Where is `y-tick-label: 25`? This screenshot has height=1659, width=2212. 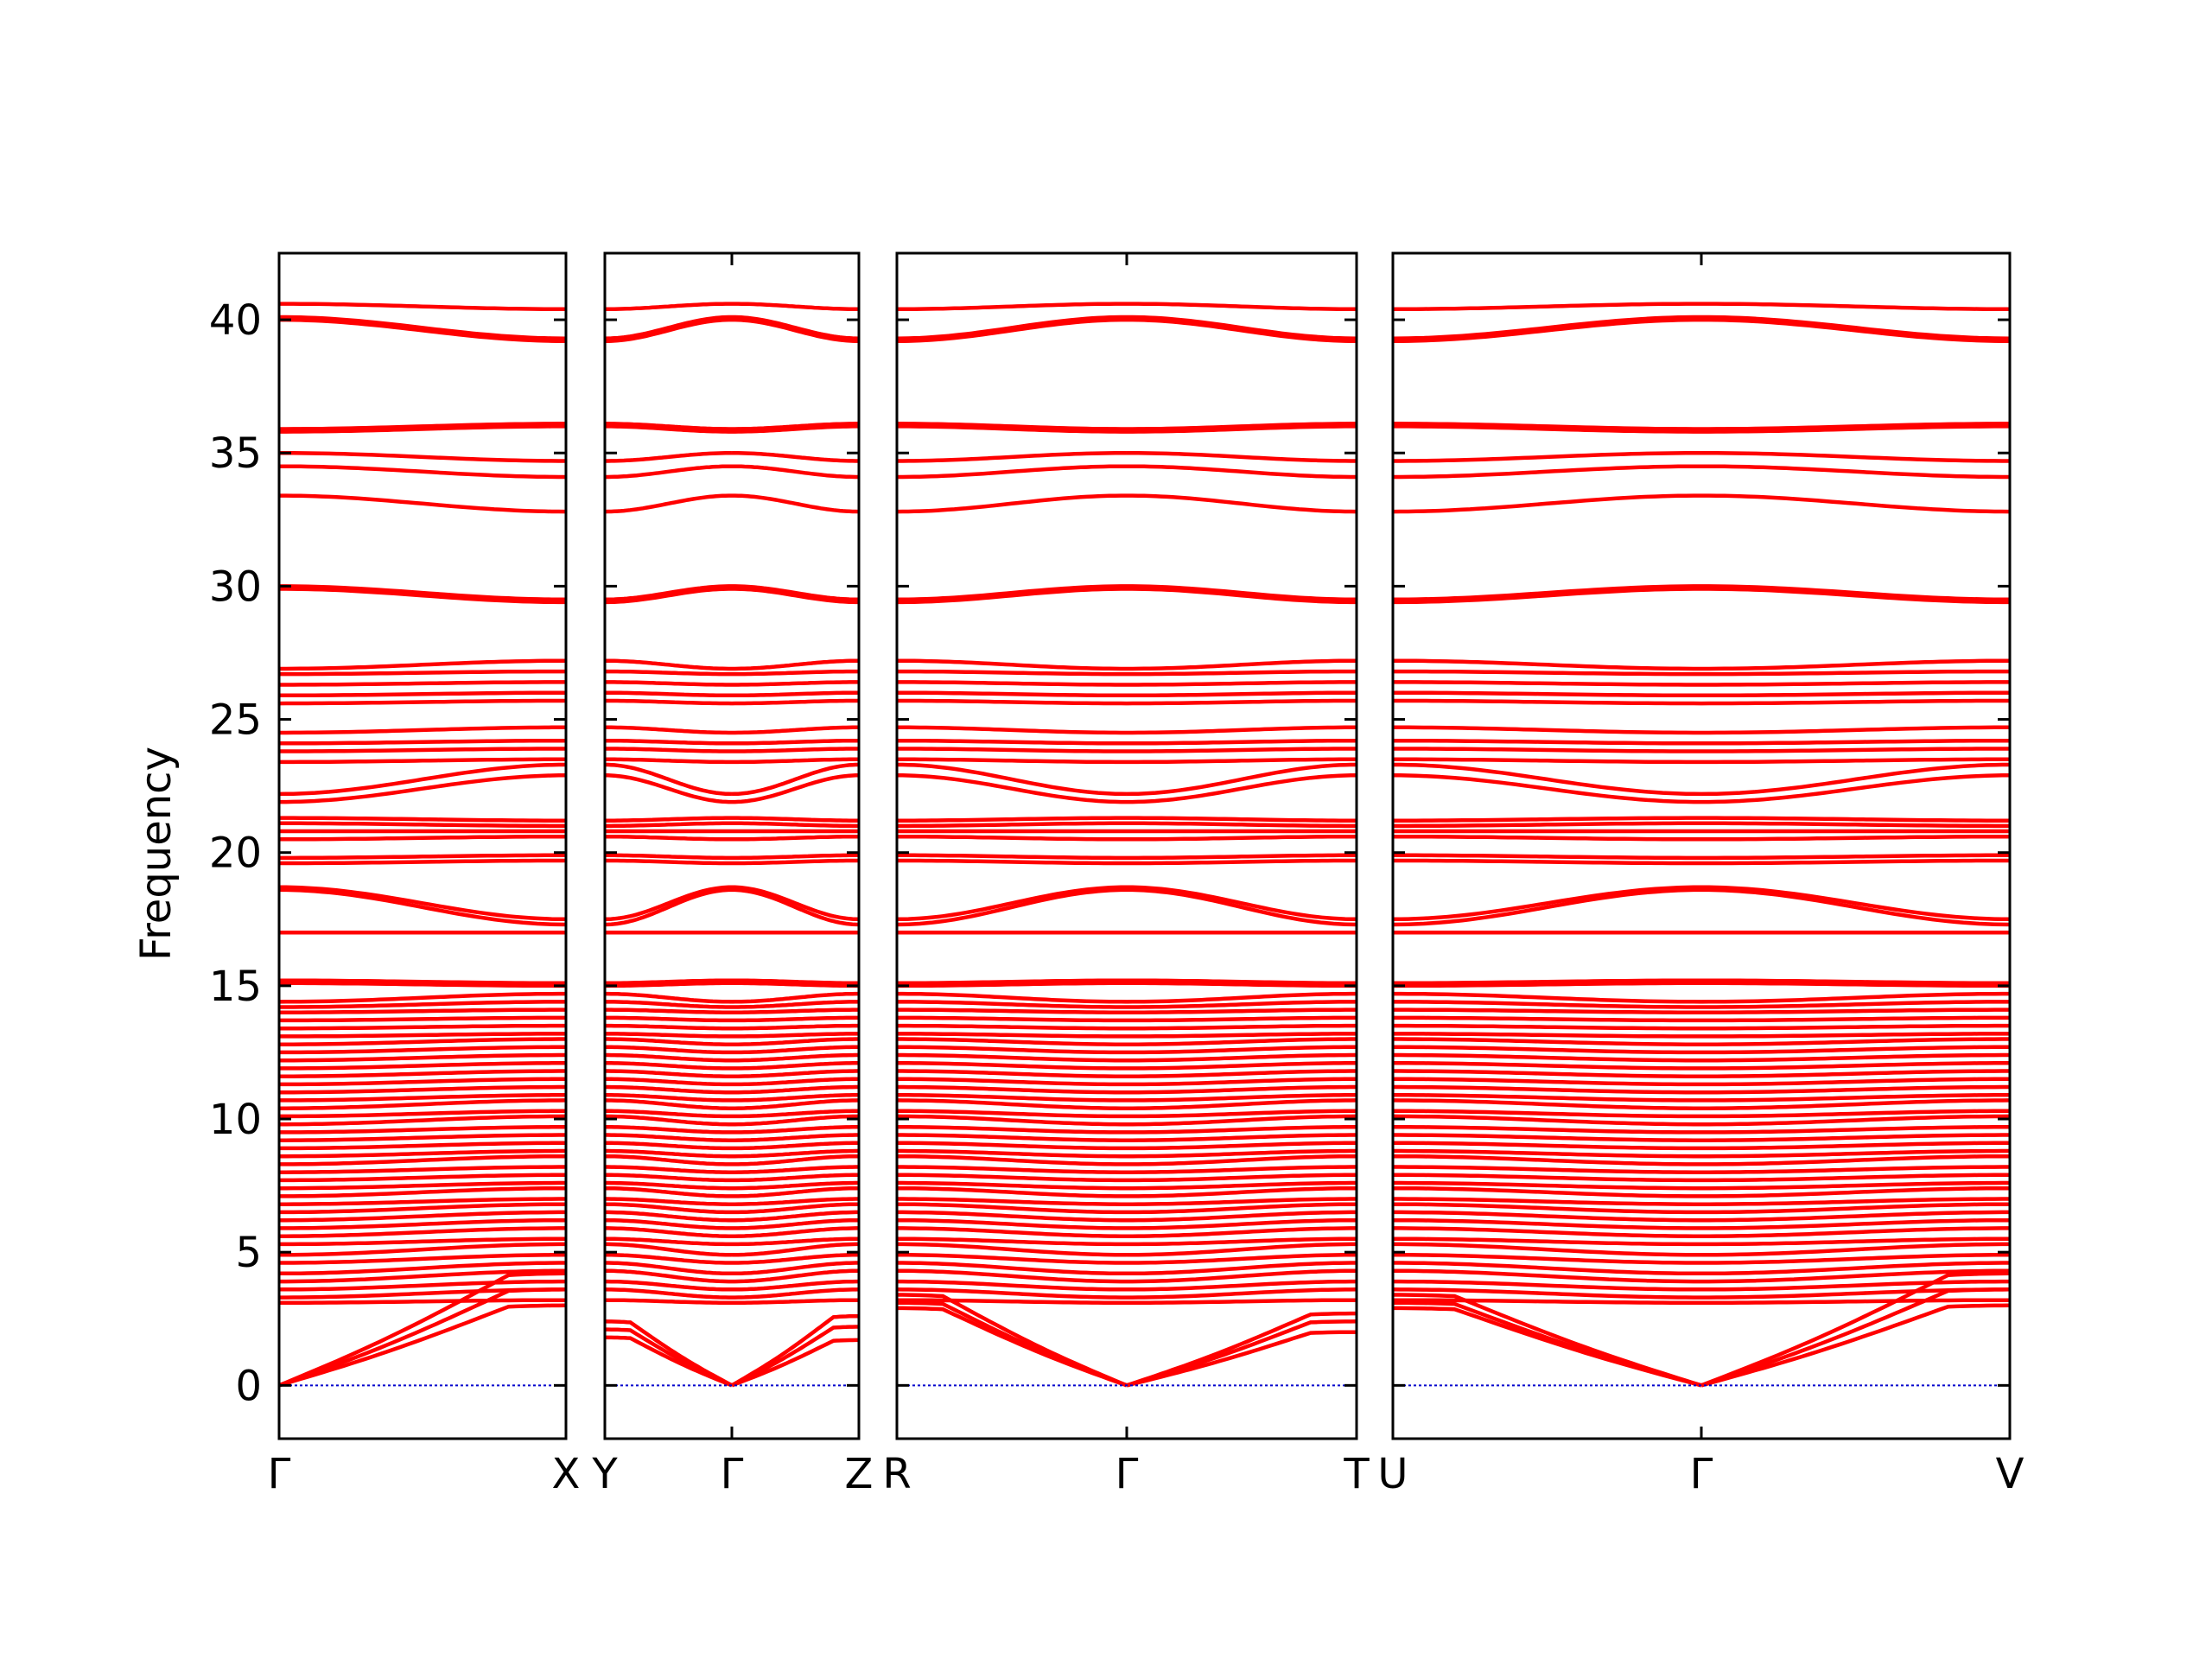
y-tick-label: 25 is located at coordinates (235, 720).